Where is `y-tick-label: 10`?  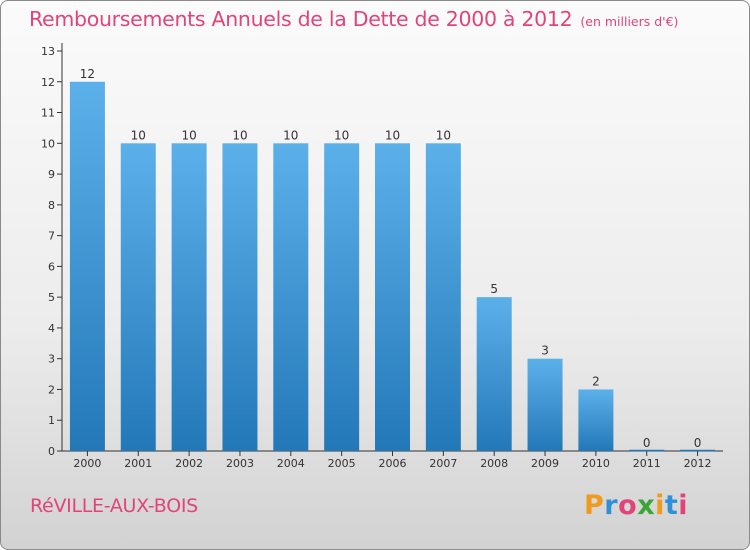 y-tick-label: 10 is located at coordinates (48, 143).